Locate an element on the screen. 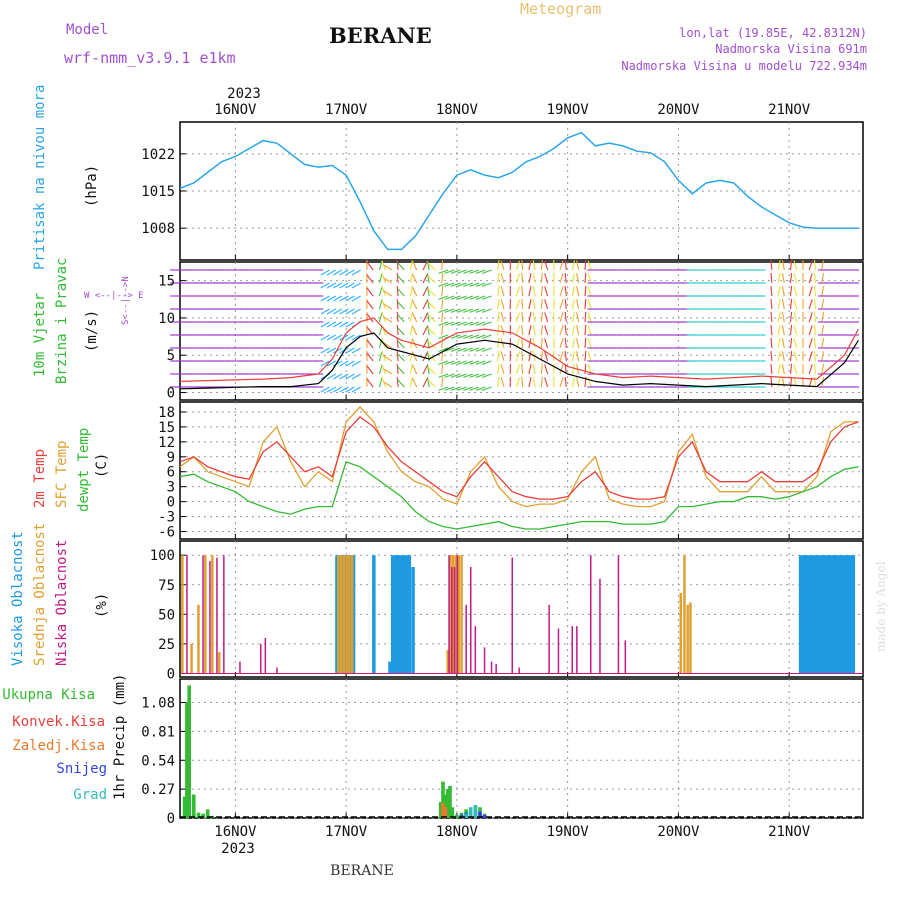 This screenshot has width=900, height=900. y-tick-label: 0.81 is located at coordinates (158, 732).